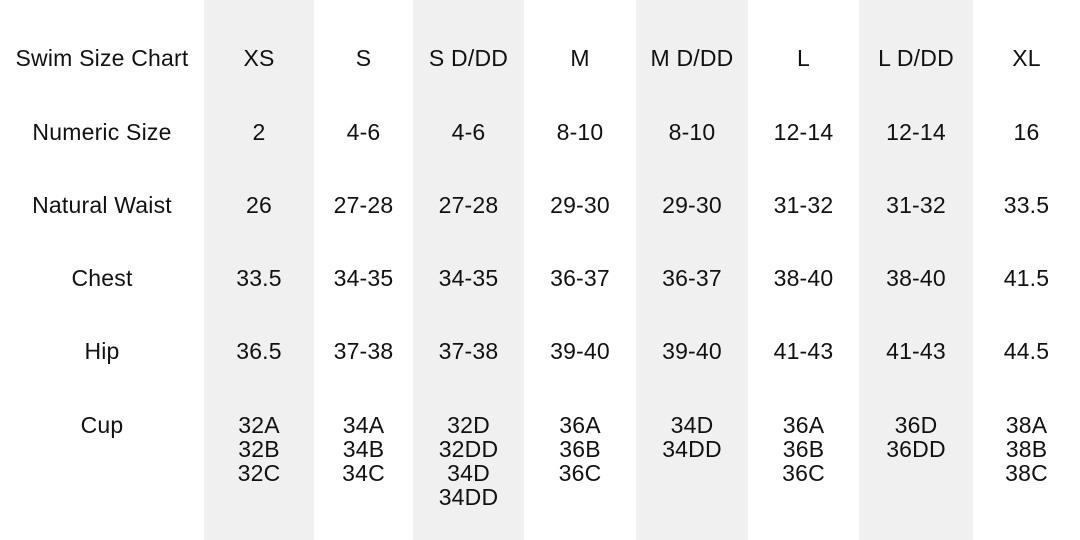 This screenshot has width=1080, height=540. Describe the element at coordinates (803, 57) in the screenshot. I see `column-header-l: L` at that location.